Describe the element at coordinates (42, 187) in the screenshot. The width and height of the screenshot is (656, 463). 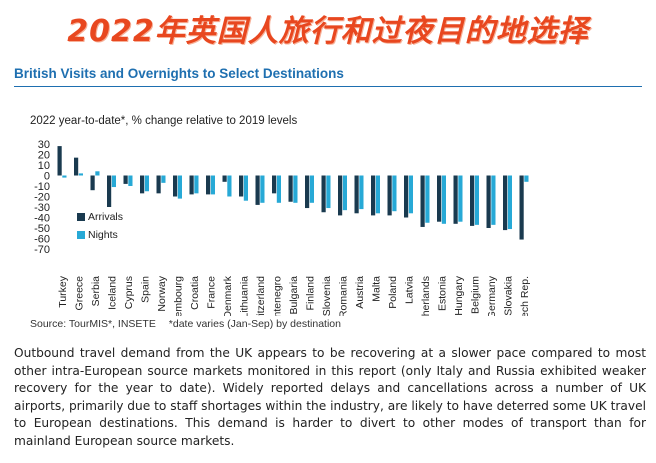
I see `y-tick-label: -10` at that location.